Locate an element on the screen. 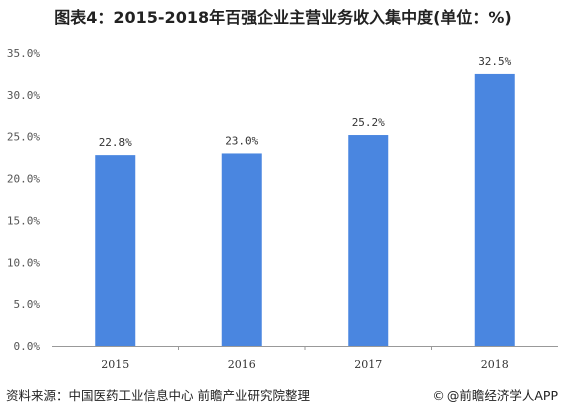 Image resolution: width=566 pixels, height=414 pixels. x-tick-label: 2015 is located at coordinates (115, 364).